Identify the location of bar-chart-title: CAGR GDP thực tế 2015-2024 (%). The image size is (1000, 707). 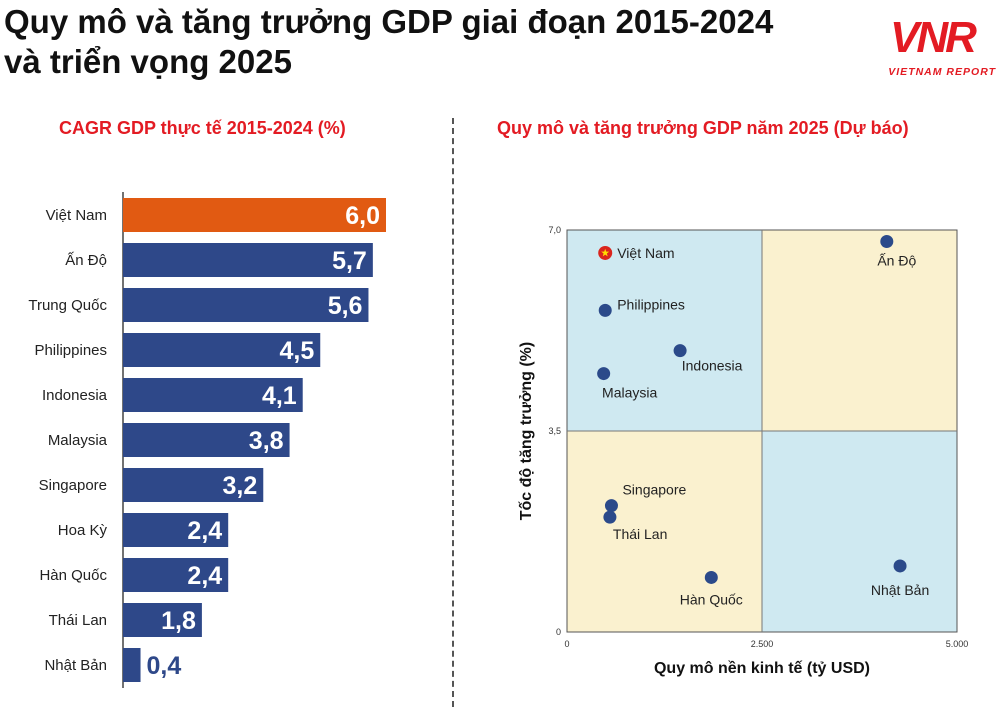
(202, 128).